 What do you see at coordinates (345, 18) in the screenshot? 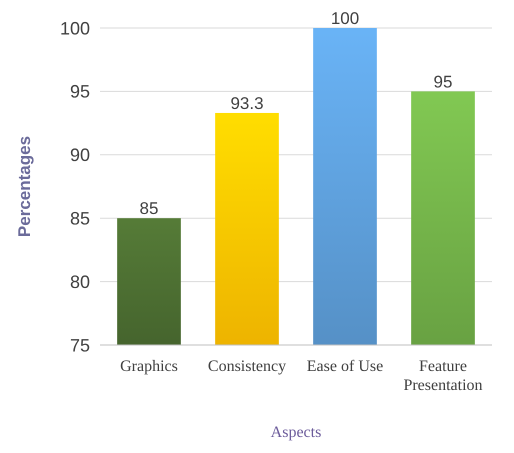
I see `data-label: 100` at bounding box center [345, 18].